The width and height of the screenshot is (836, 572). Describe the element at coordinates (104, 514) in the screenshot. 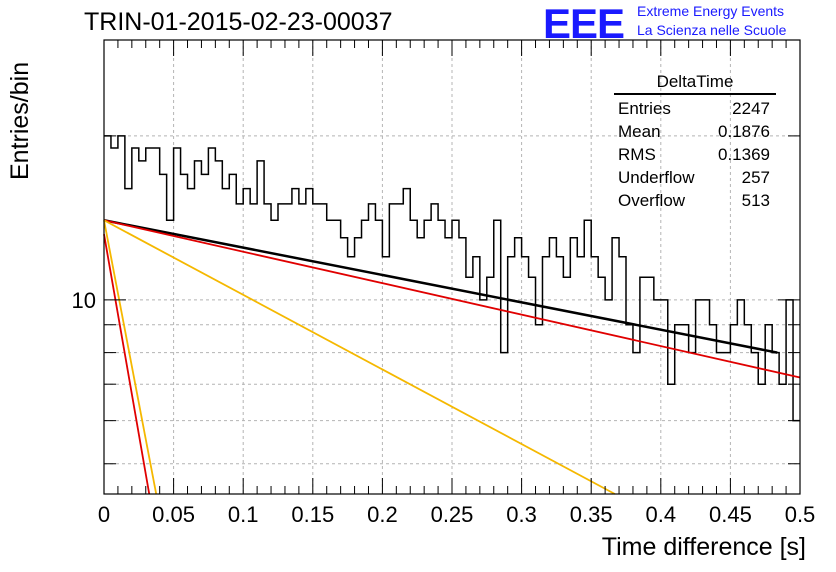

I see `x-tick-label: 0` at that location.